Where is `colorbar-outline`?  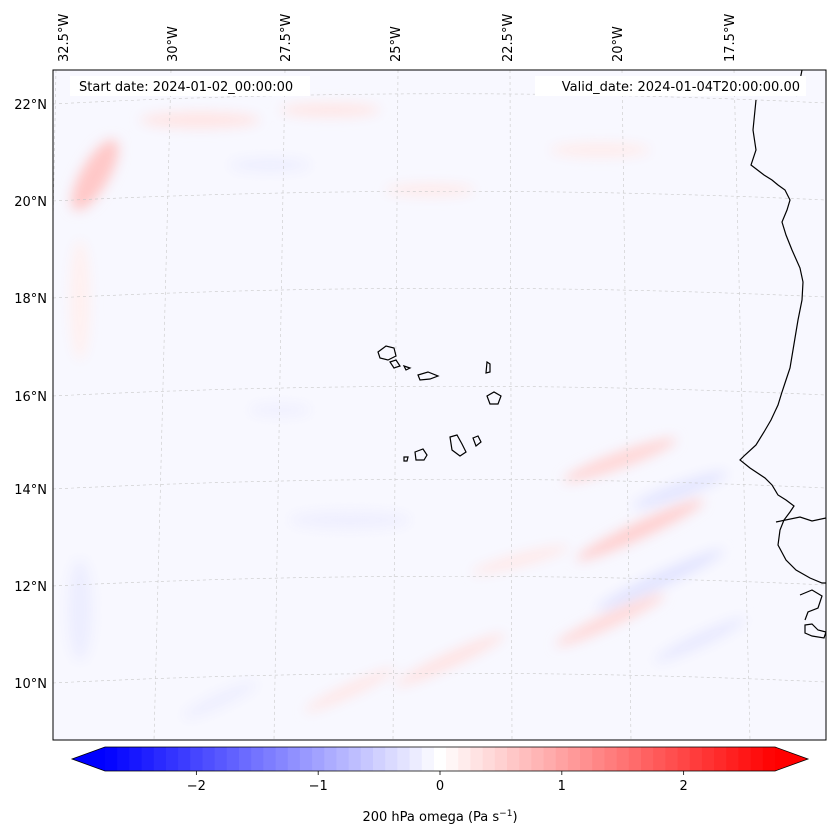 colorbar-outline is located at coordinates (440, 759).